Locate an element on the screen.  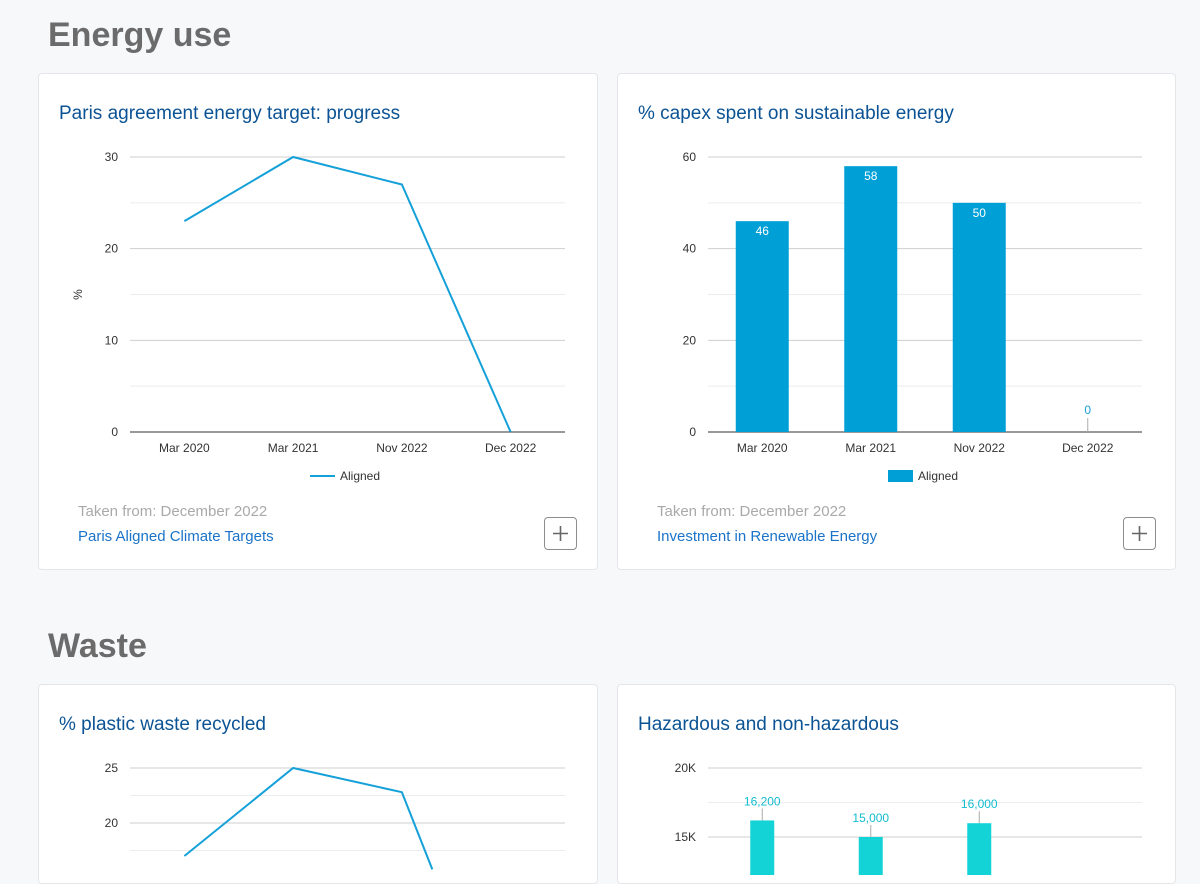
y-tick-label: 30 is located at coordinates (112, 157).